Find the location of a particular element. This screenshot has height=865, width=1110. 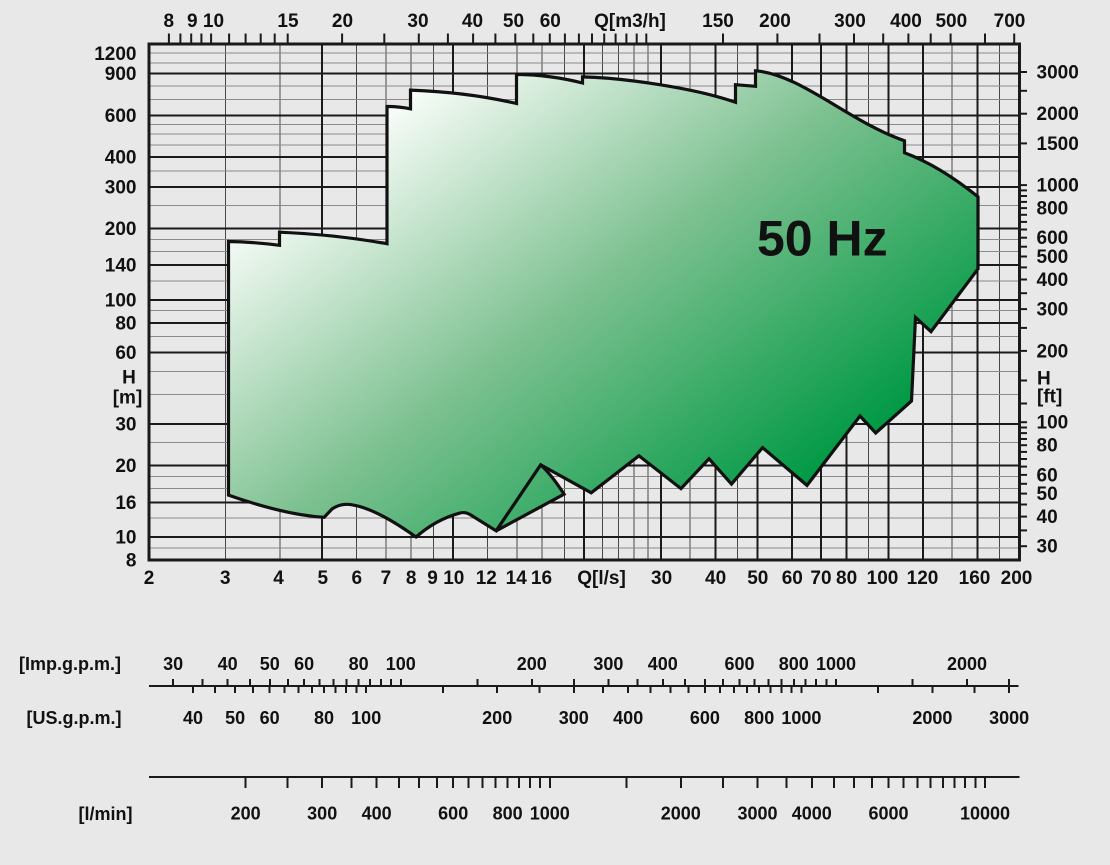

svg-text: 12 is located at coordinates (486, 578).